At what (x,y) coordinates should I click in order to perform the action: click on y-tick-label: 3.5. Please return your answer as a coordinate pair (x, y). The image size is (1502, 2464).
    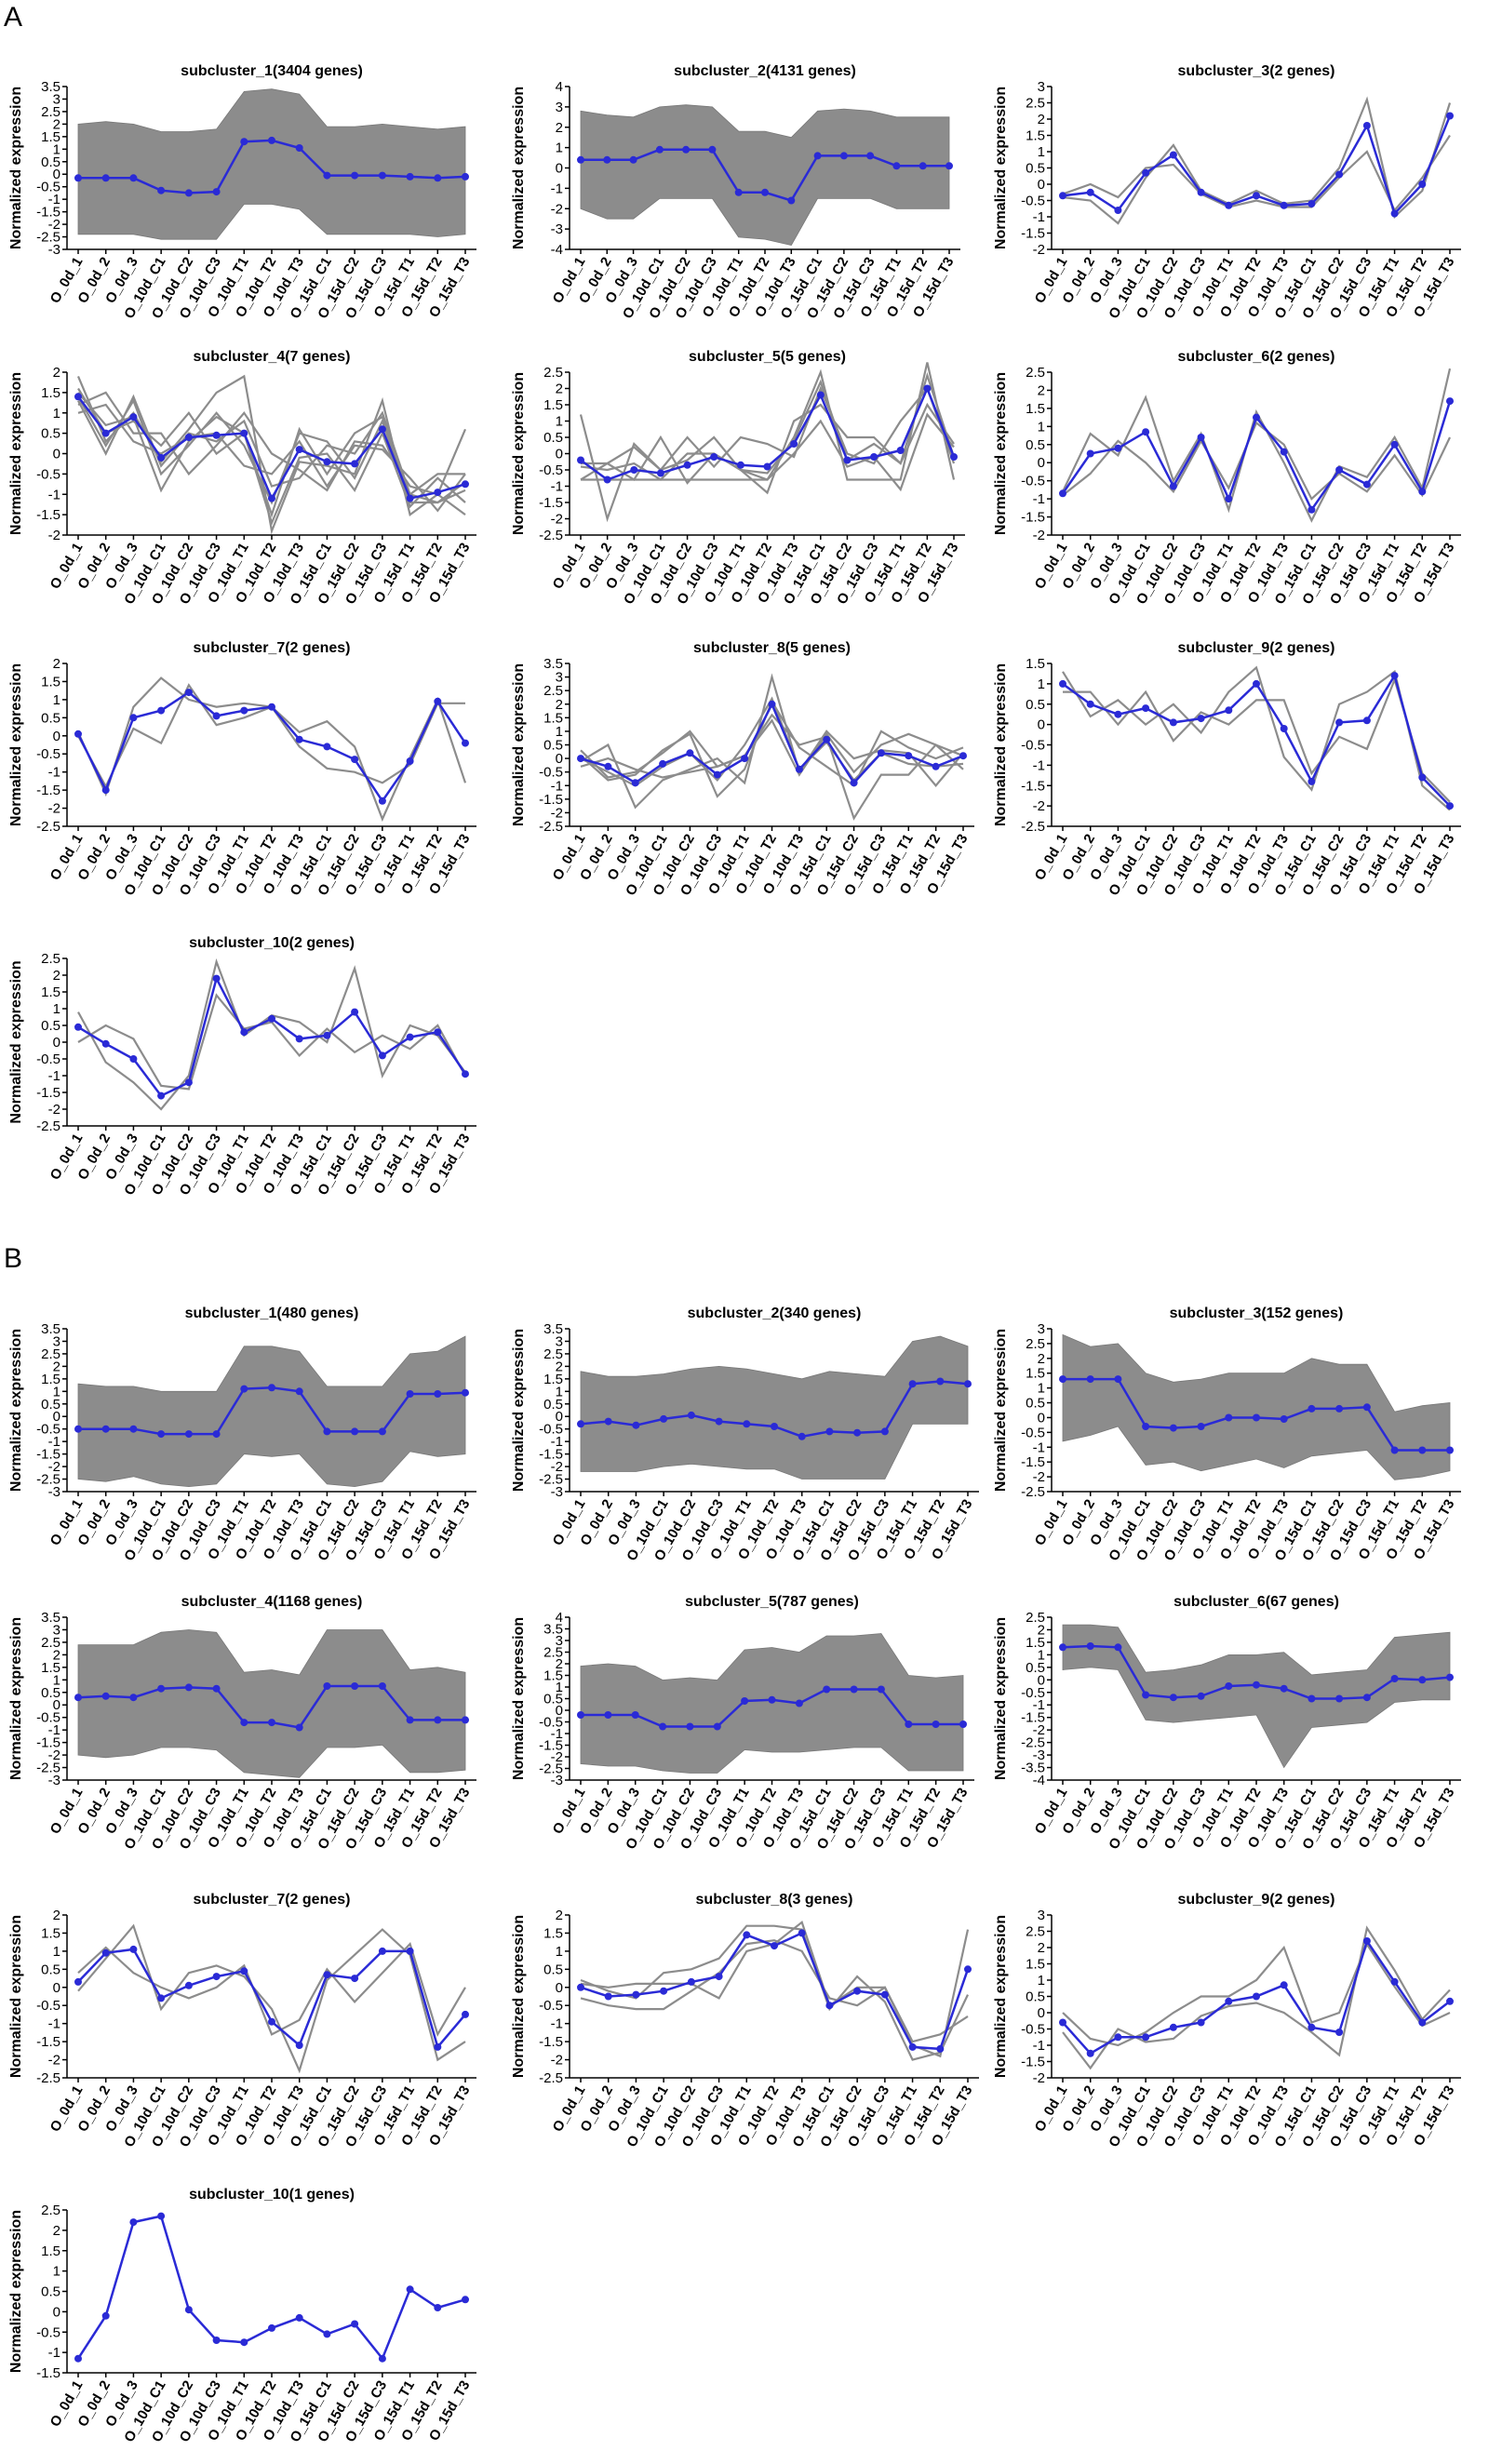
    Looking at the image, I should click on (553, 1329).